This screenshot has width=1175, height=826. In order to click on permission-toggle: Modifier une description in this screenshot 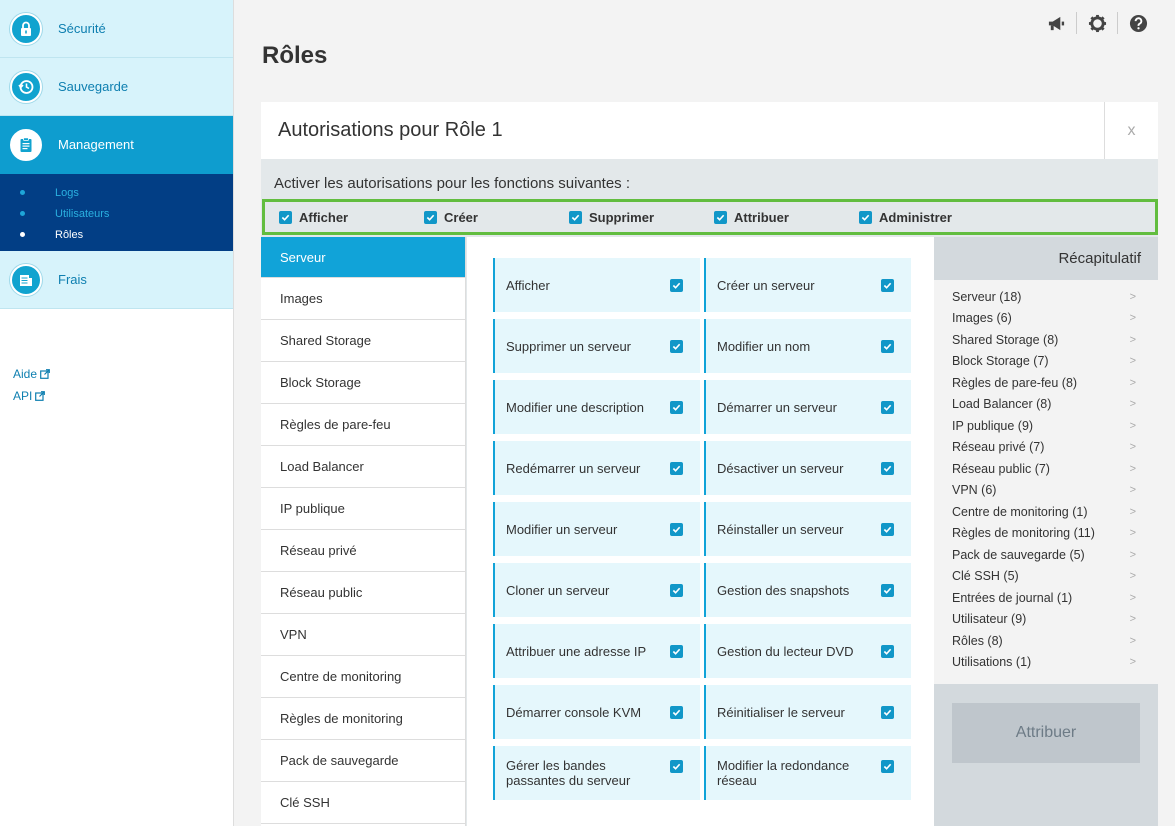, I will do `click(596, 407)`.